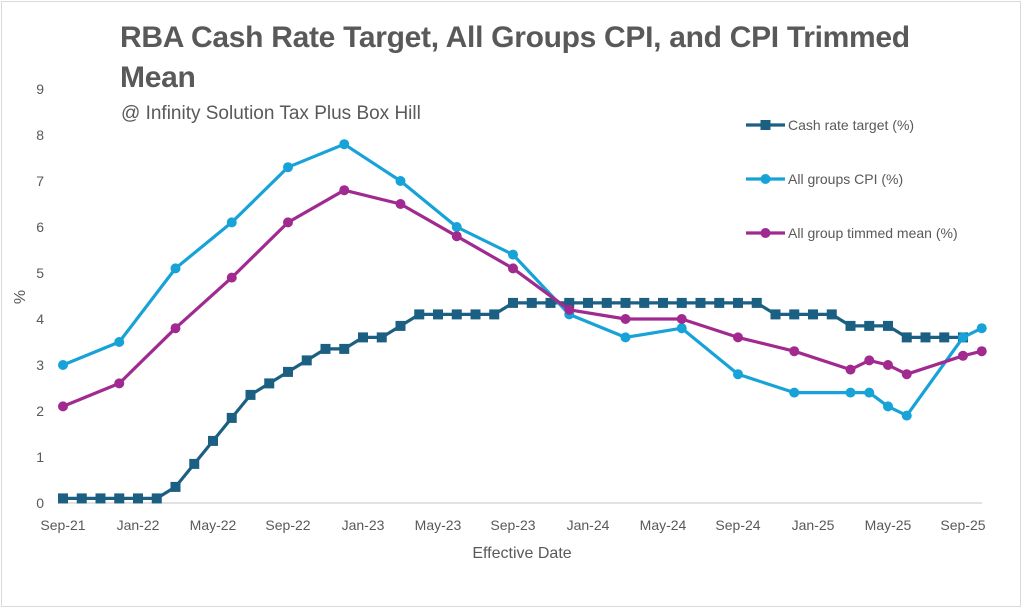 The image size is (1024, 610). I want to click on legend-label: Cash rate target (%), so click(851, 125).